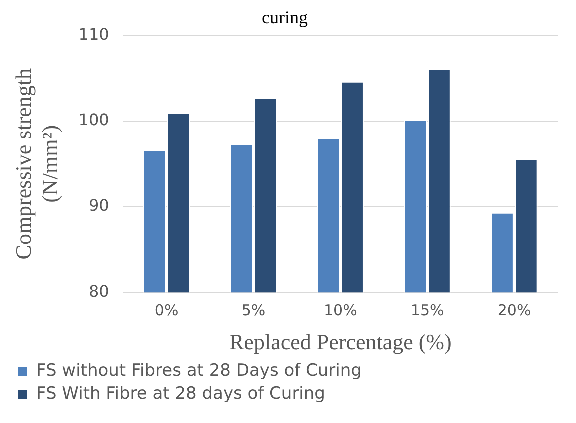 Image resolution: width=576 pixels, height=423 pixels. Describe the element at coordinates (94, 120) in the screenshot. I see `y-tick-label: 100` at that location.